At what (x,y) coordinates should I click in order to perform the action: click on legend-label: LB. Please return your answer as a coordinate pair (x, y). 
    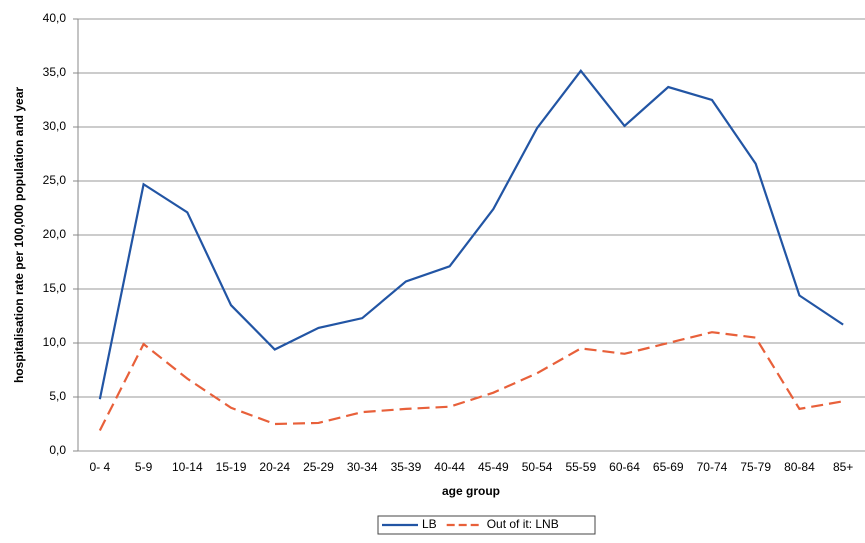
    Looking at the image, I should click on (429, 524).